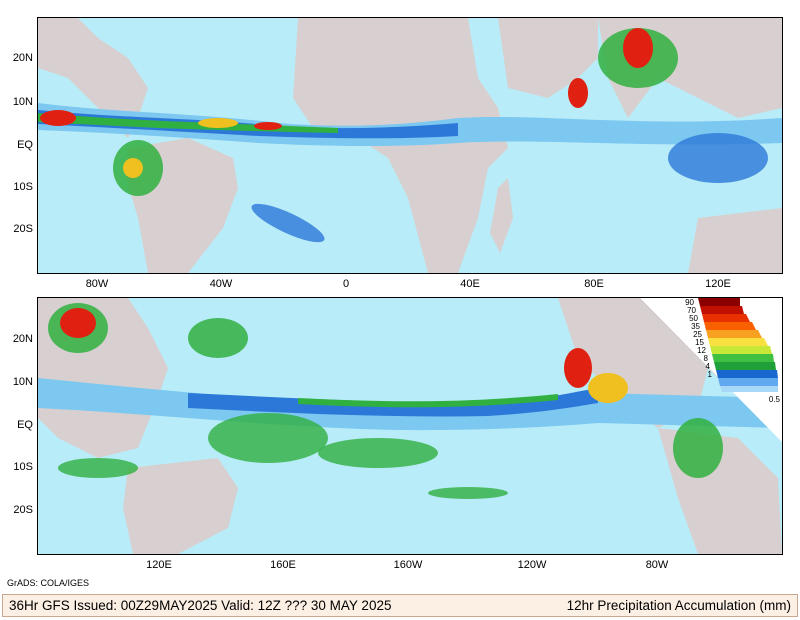  I want to click on bottom-lon-label-80w: 80W, so click(657, 565).